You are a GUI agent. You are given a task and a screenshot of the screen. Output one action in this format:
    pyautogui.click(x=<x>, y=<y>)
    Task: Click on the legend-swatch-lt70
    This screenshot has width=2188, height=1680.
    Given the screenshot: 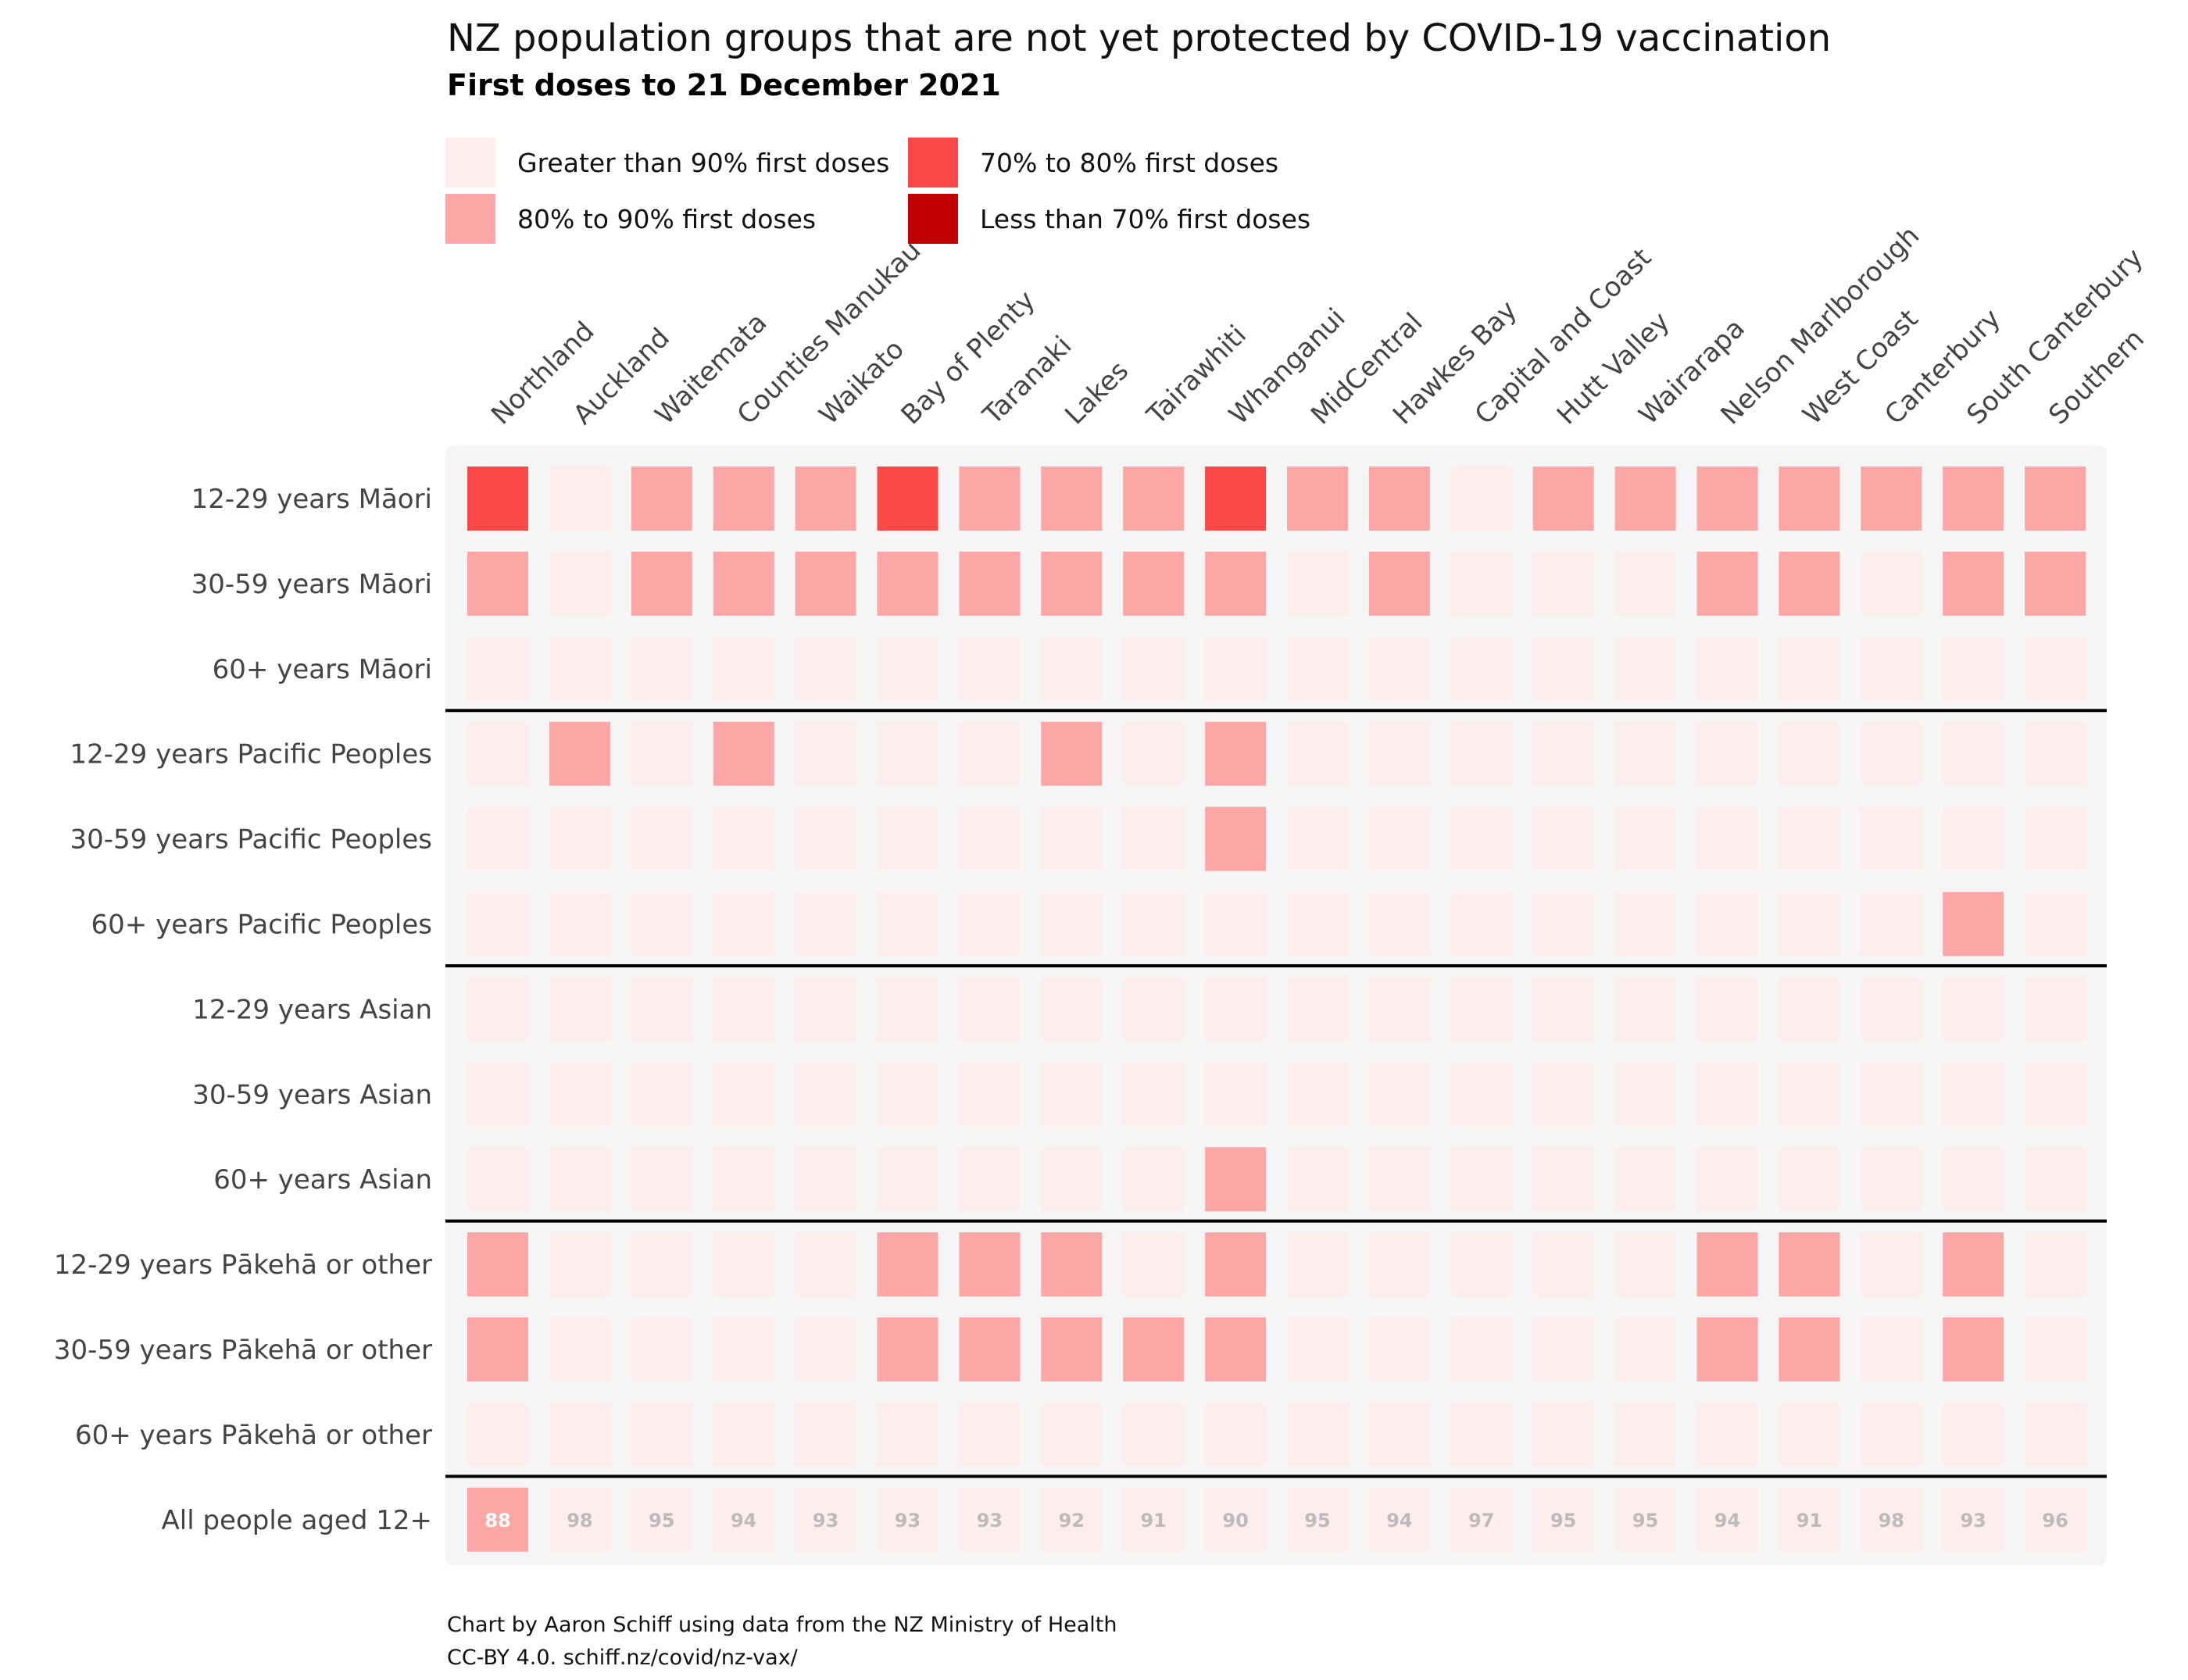 What is the action you would take?
    pyautogui.click(x=933, y=219)
    